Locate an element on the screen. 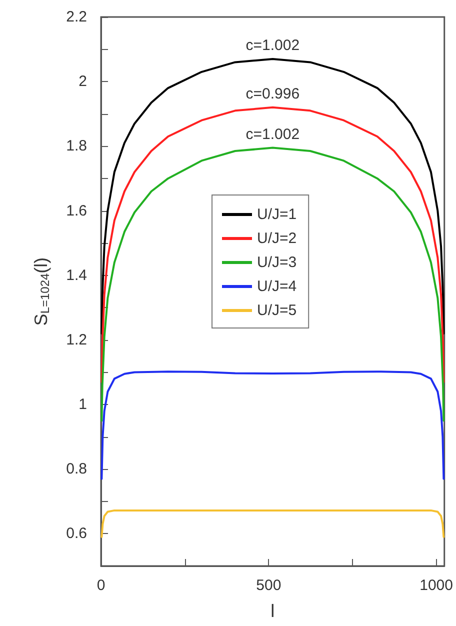 Image resolution: width=456 pixels, height=626 pixels. legend-label: U/J=3 is located at coordinates (277, 262).